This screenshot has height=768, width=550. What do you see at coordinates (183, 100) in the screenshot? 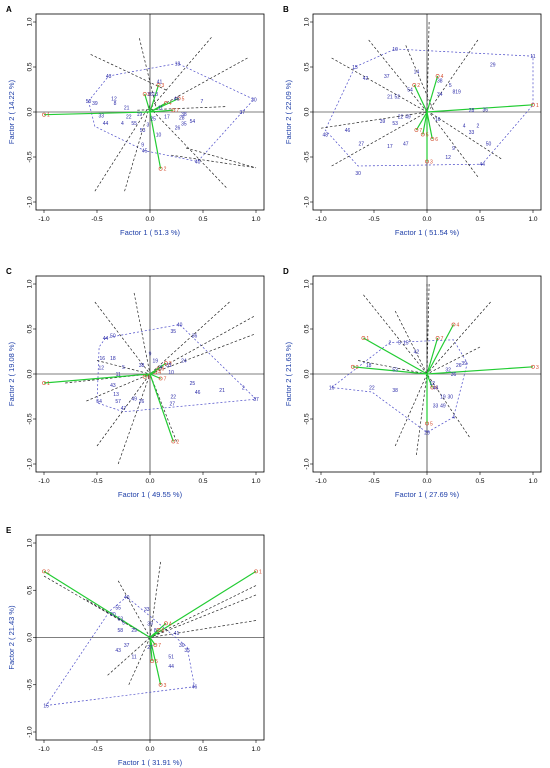
I see `vector-label: 5` at bounding box center [183, 100].